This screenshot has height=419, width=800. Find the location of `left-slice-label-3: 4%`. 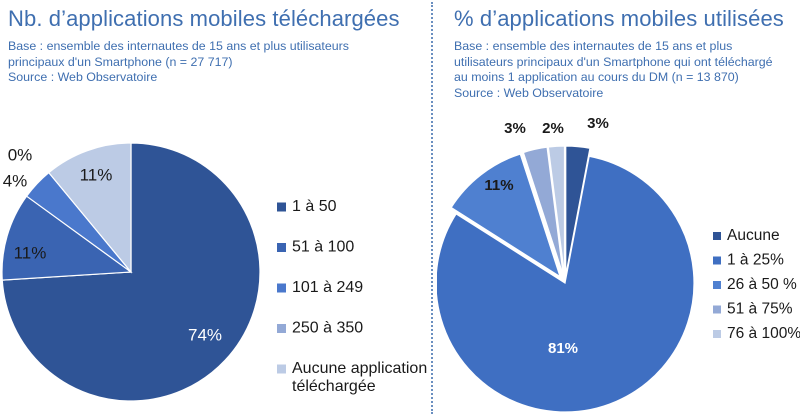

left-slice-label-3: 4% is located at coordinates (15, 180).